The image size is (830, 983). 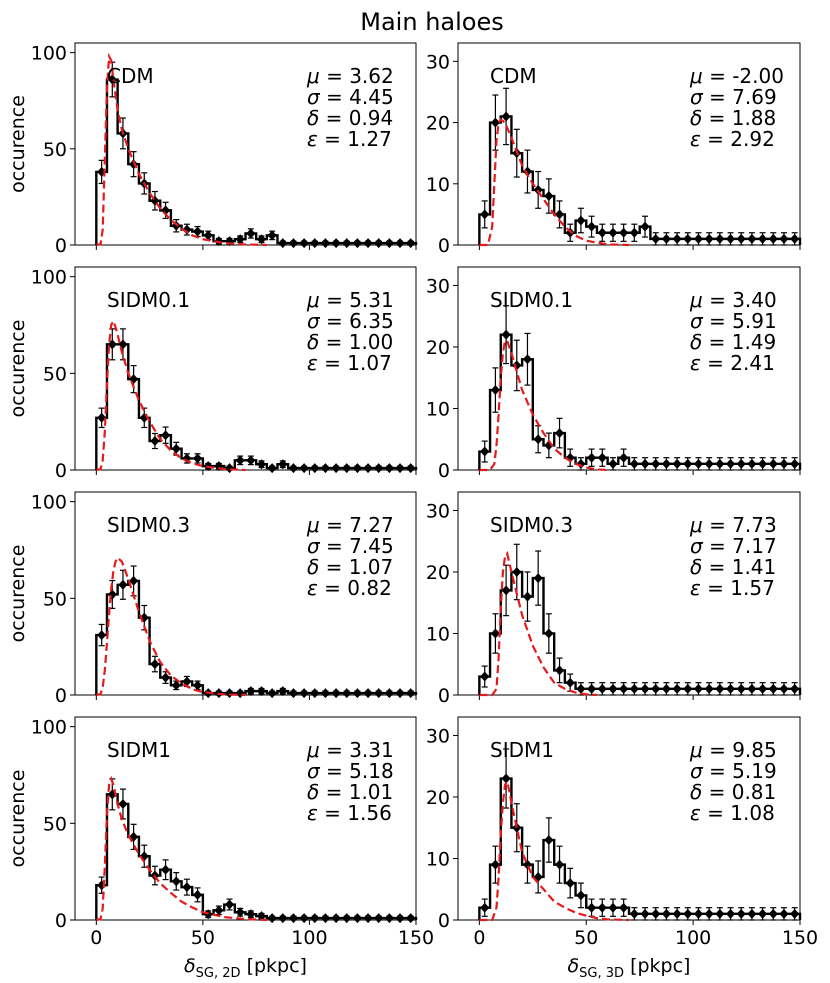 What do you see at coordinates (629, 968) in the screenshot?
I see `x-axis-label: δSG, 3D [pkpc]` at bounding box center [629, 968].